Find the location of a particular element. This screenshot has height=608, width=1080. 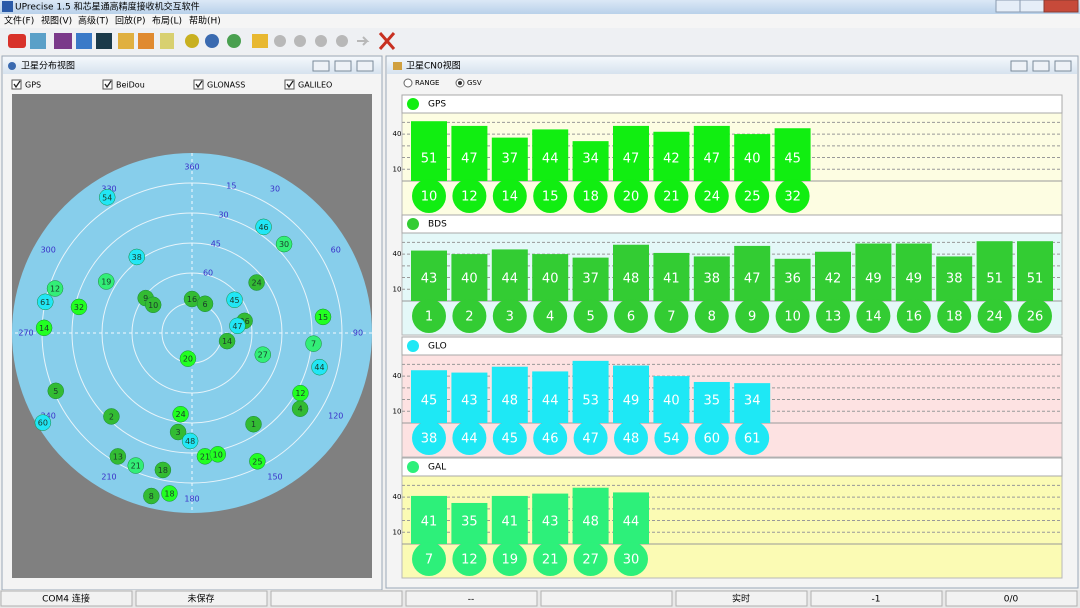

panel-icon is located at coordinates (397, 66).